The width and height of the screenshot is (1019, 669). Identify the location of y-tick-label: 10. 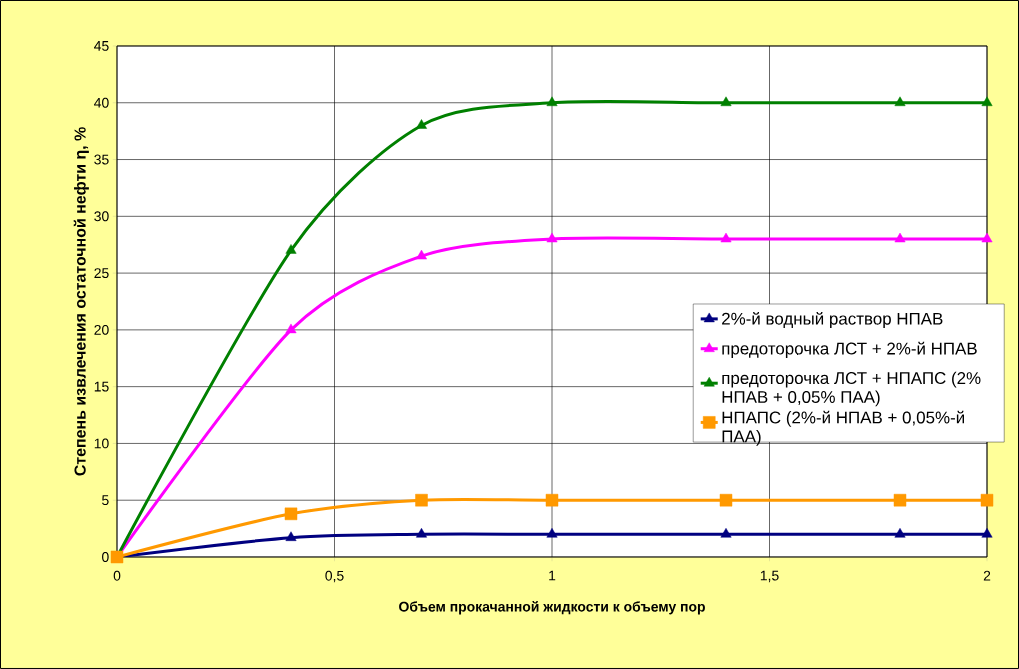
(101, 443).